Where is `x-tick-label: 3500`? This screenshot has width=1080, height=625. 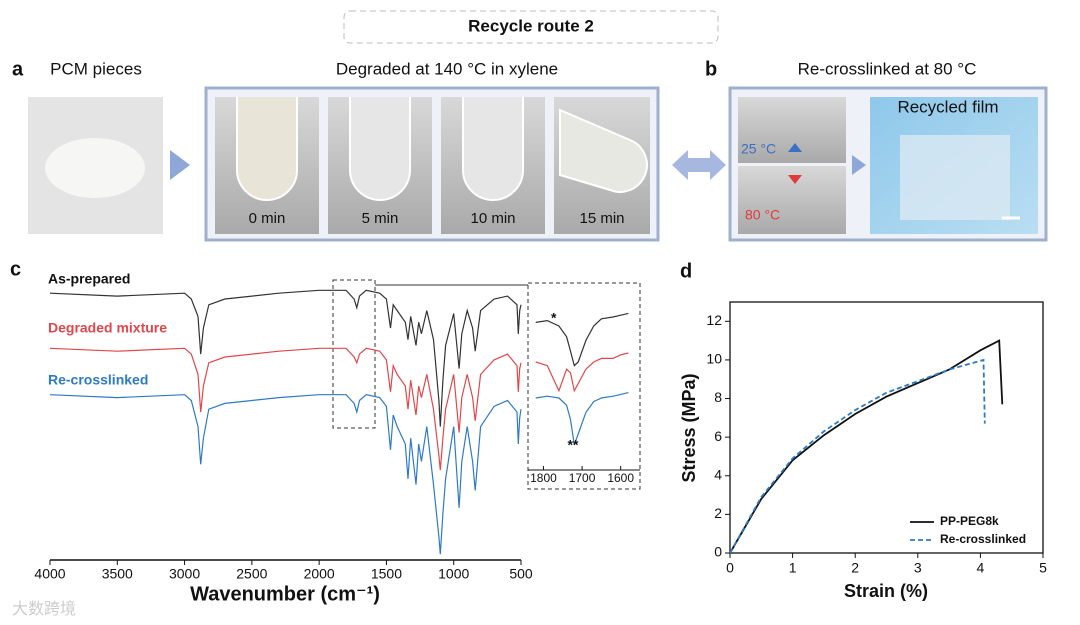
x-tick-label: 3500 is located at coordinates (117, 574).